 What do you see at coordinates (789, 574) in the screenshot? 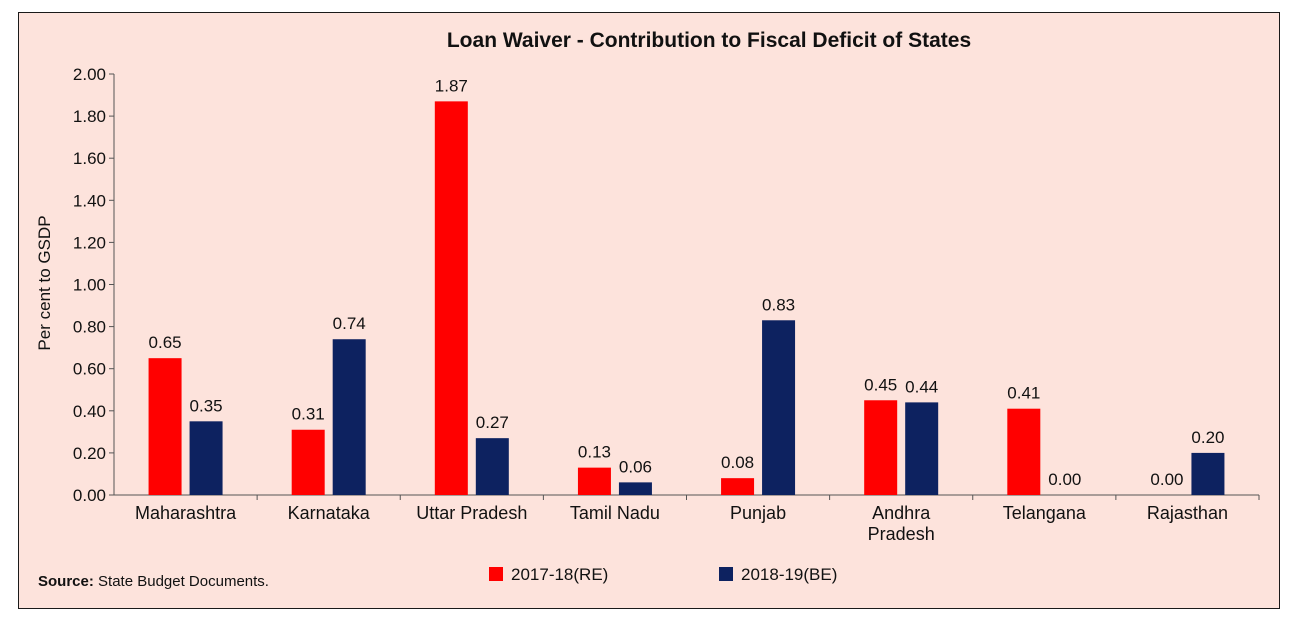
I see `legend-label: 2018-19(BE)` at bounding box center [789, 574].